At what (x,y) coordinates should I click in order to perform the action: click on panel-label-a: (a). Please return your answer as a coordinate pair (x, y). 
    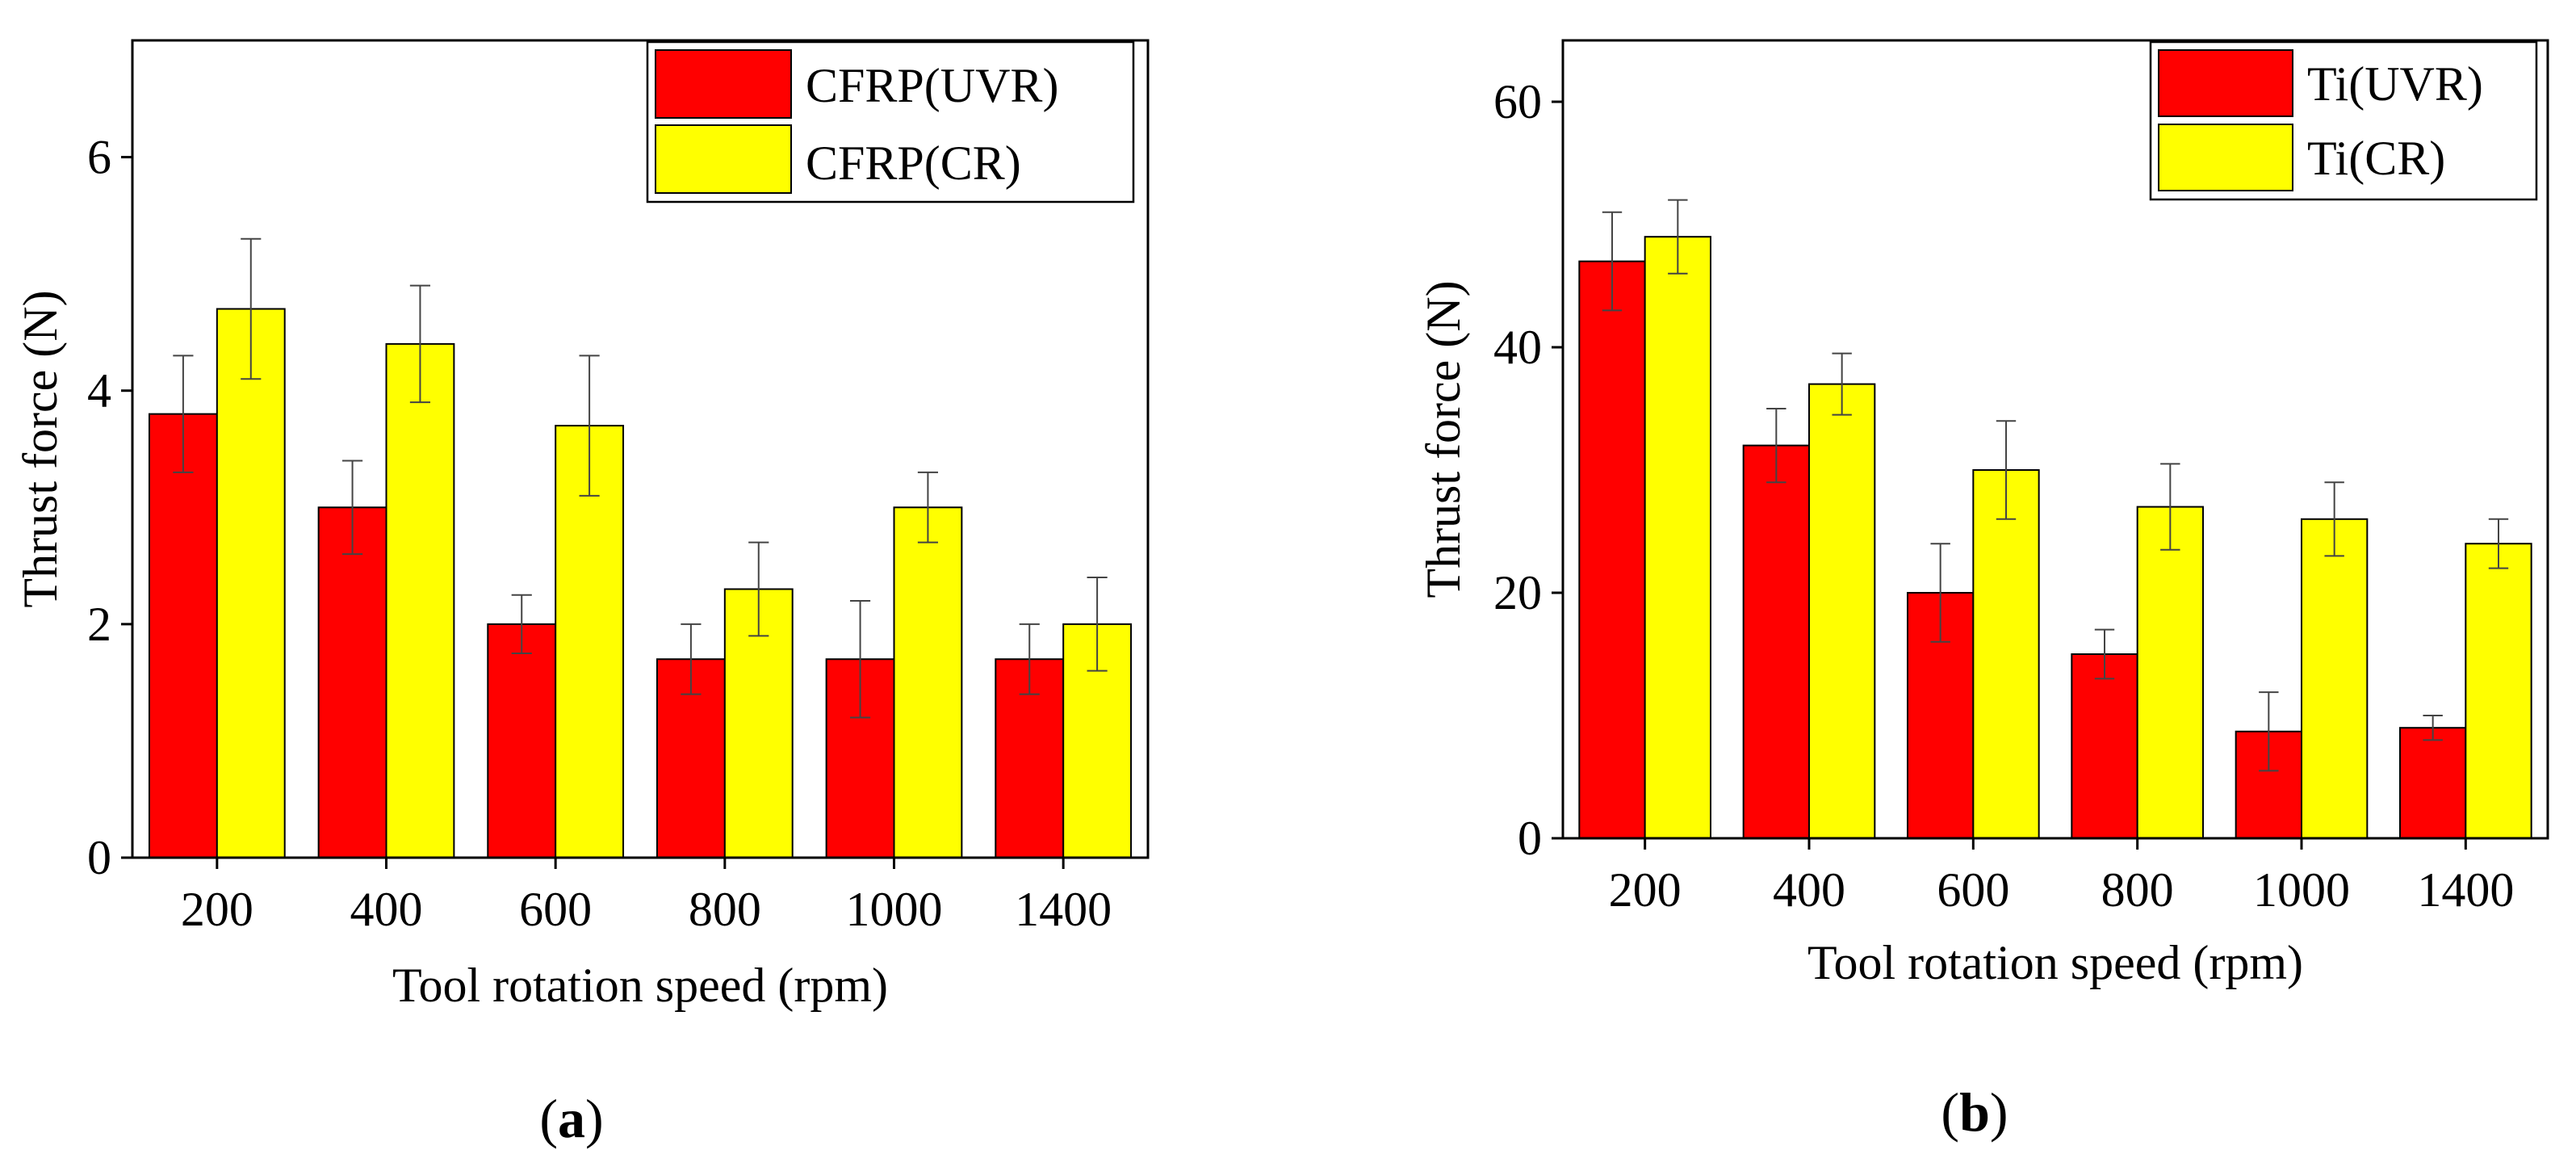
    Looking at the image, I should click on (571, 1118).